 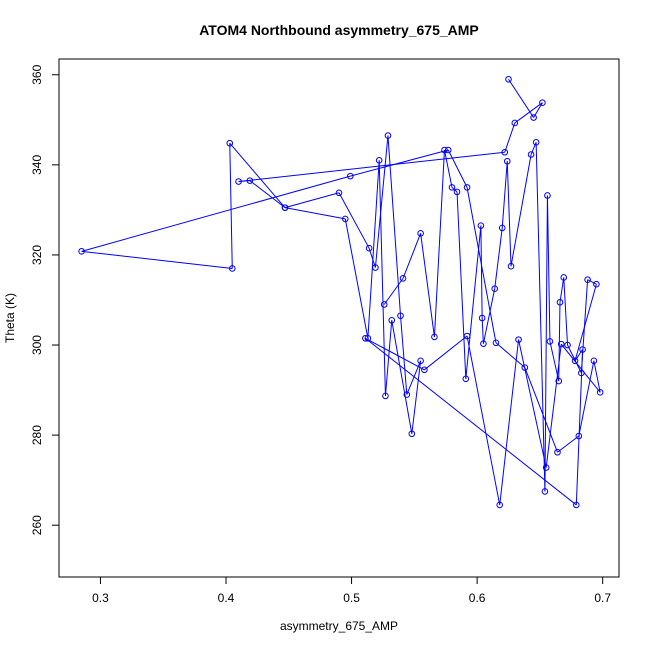 I want to click on x-tick-label: 0.7, so click(x=602, y=598).